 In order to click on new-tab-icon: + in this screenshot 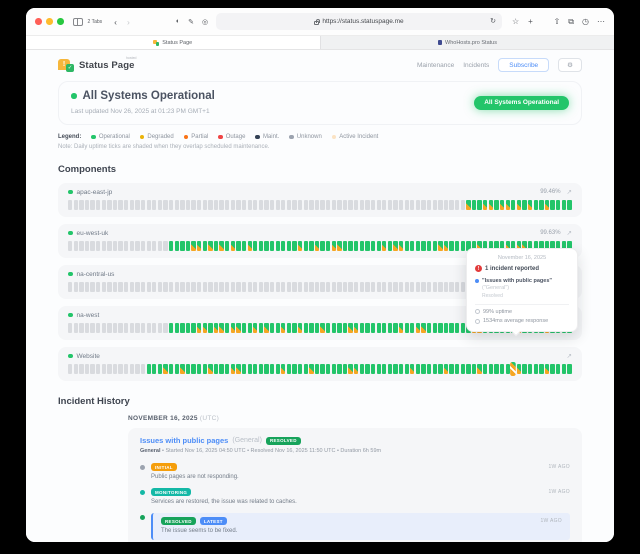, I will do `click(530, 21)`.